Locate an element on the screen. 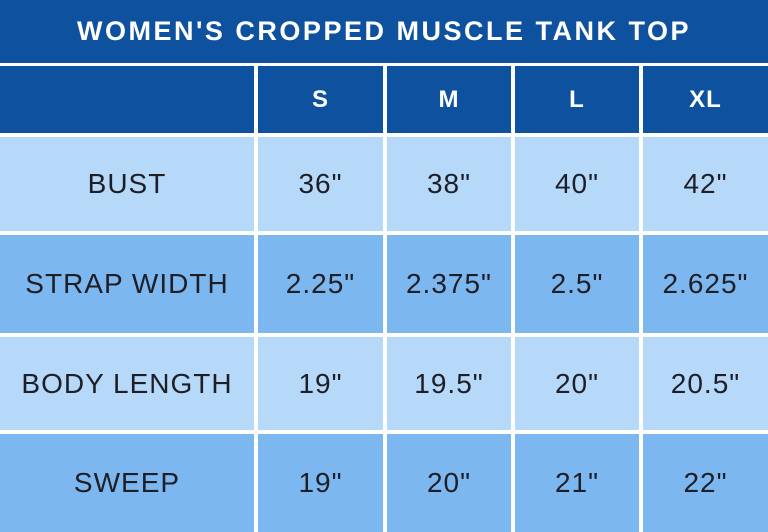 The height and width of the screenshot is (532, 768). size-header-row: S M L XL is located at coordinates (384, 99).